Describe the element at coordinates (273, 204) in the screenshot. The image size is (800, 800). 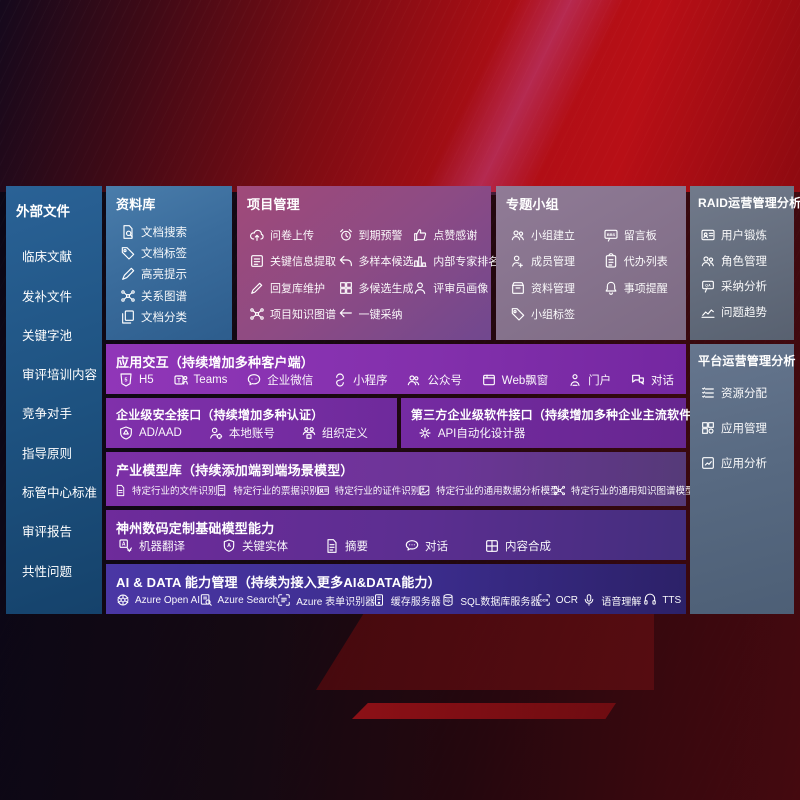
I see `panel-title: 项目管理` at that location.